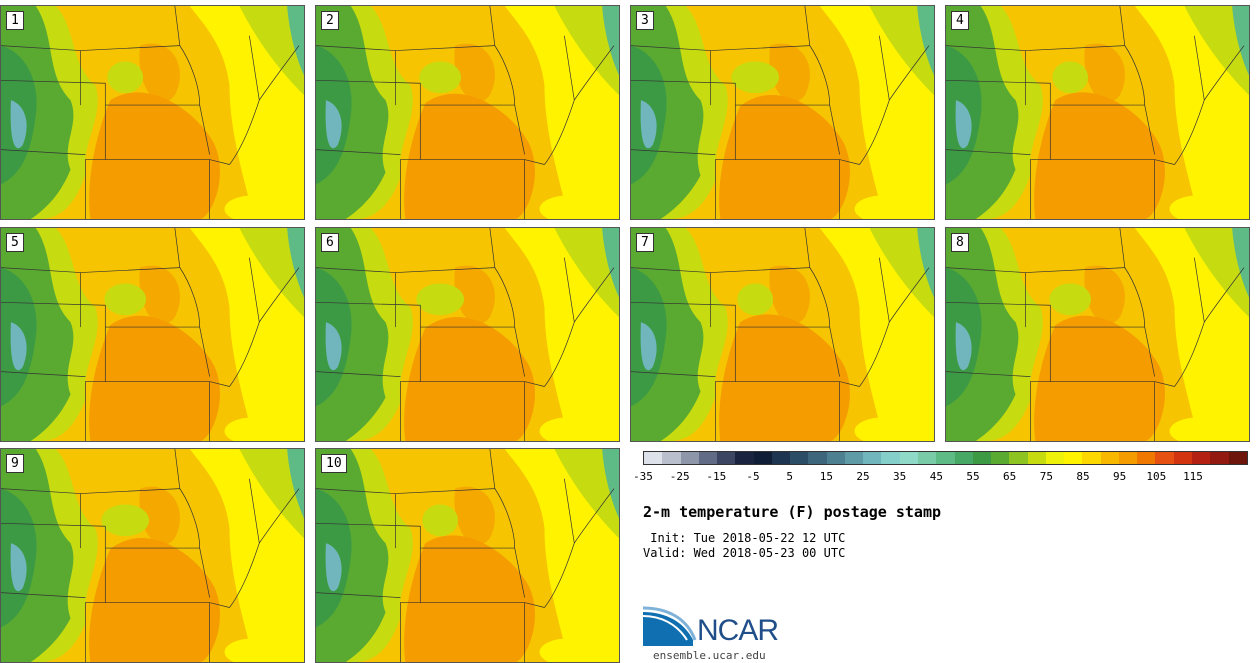  What do you see at coordinates (330, 20) in the screenshot?
I see `member-number-label: 2` at bounding box center [330, 20].